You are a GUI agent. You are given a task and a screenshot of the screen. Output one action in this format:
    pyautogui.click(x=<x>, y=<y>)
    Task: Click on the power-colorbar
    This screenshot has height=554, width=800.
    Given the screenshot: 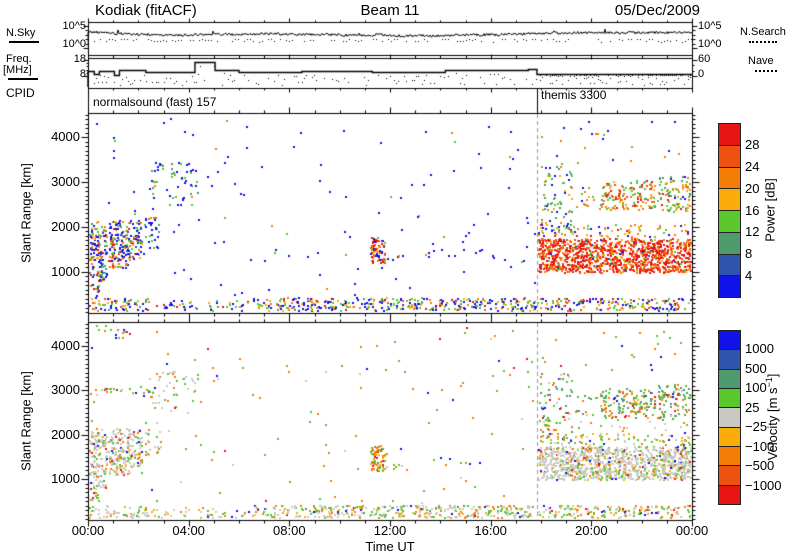 What is the action you would take?
    pyautogui.click(x=729, y=210)
    